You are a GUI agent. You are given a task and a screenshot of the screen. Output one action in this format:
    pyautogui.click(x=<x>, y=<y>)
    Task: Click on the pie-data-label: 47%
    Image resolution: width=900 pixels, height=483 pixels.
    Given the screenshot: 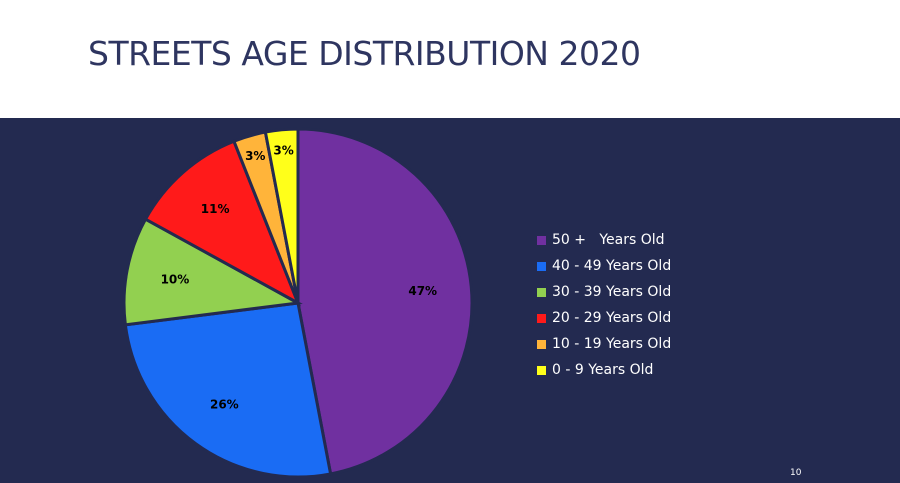 What is the action you would take?
    pyautogui.click(x=422, y=291)
    